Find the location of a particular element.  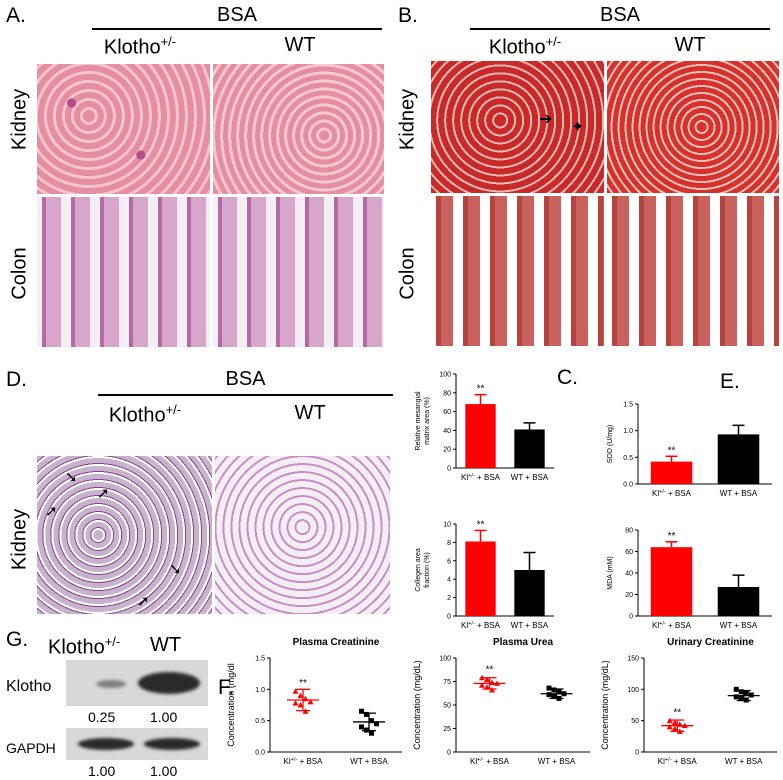

y-axis-label: SOD (U/mg) is located at coordinates (610, 444).